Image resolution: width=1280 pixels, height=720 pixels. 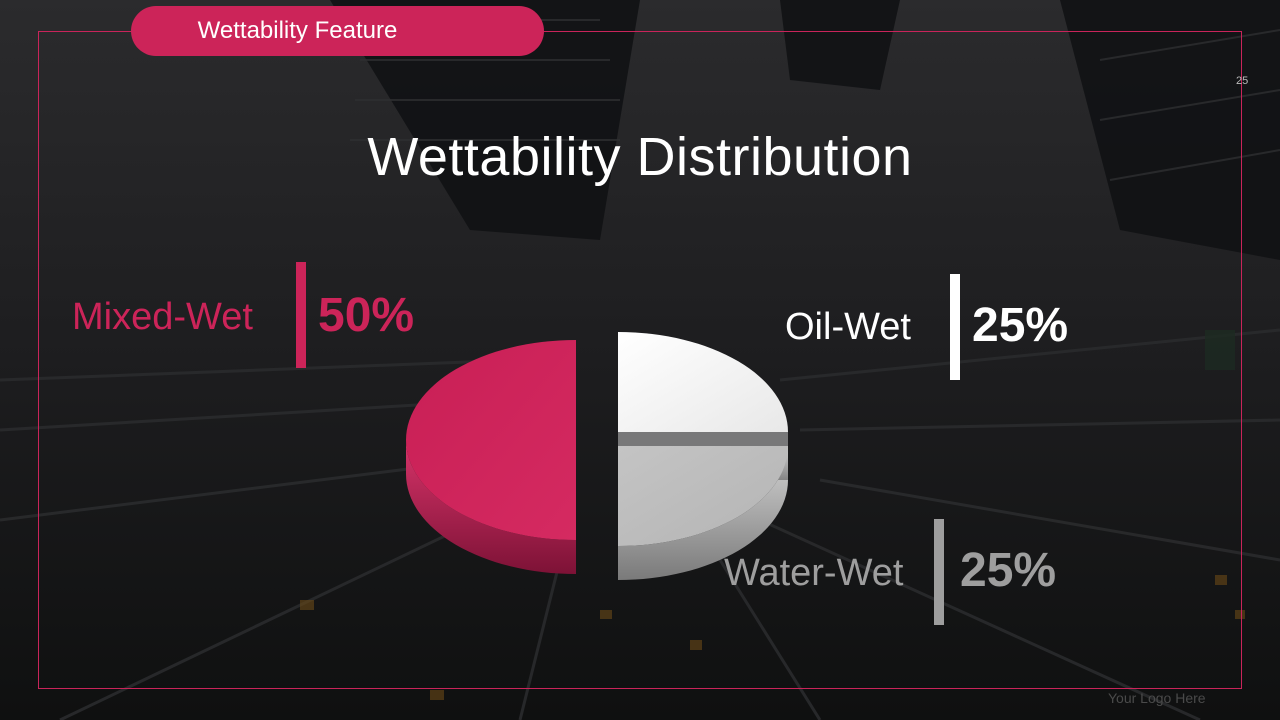 I want to click on mixed-wet-label: Mixed-Wet, so click(x=162, y=317).